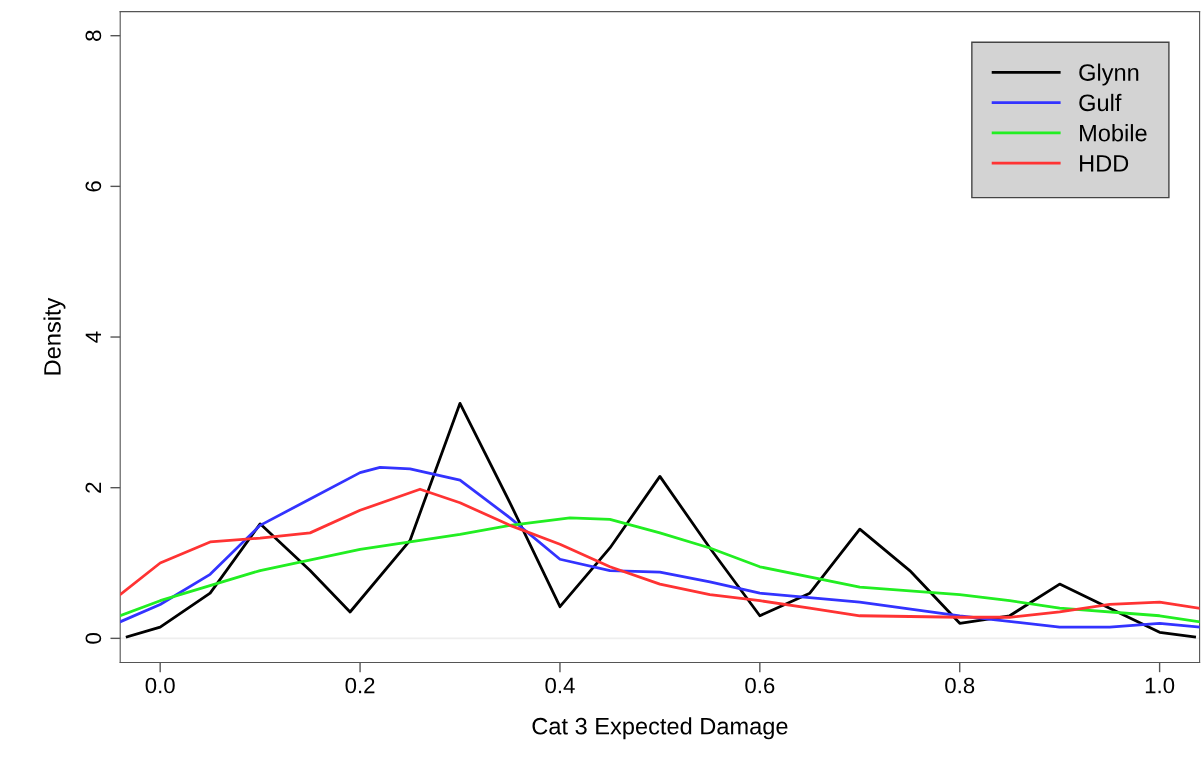 The image size is (1202, 773). What do you see at coordinates (960, 685) in the screenshot?
I see `x-tick-label: 0.8` at bounding box center [960, 685].